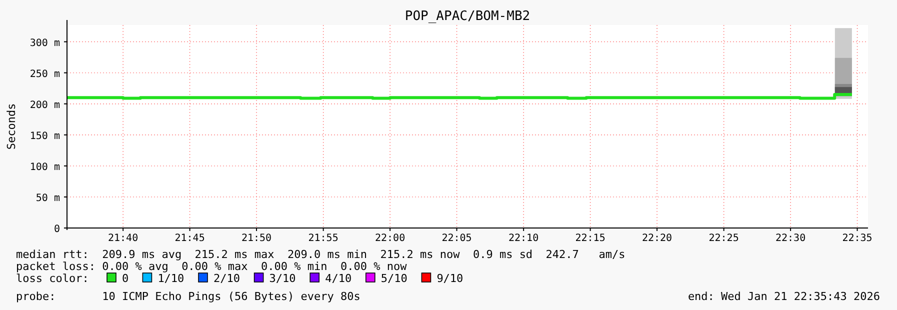 This screenshot has width=897, height=310. Describe the element at coordinates (48, 198) in the screenshot. I see `y-tick-label: 50 m` at that location.